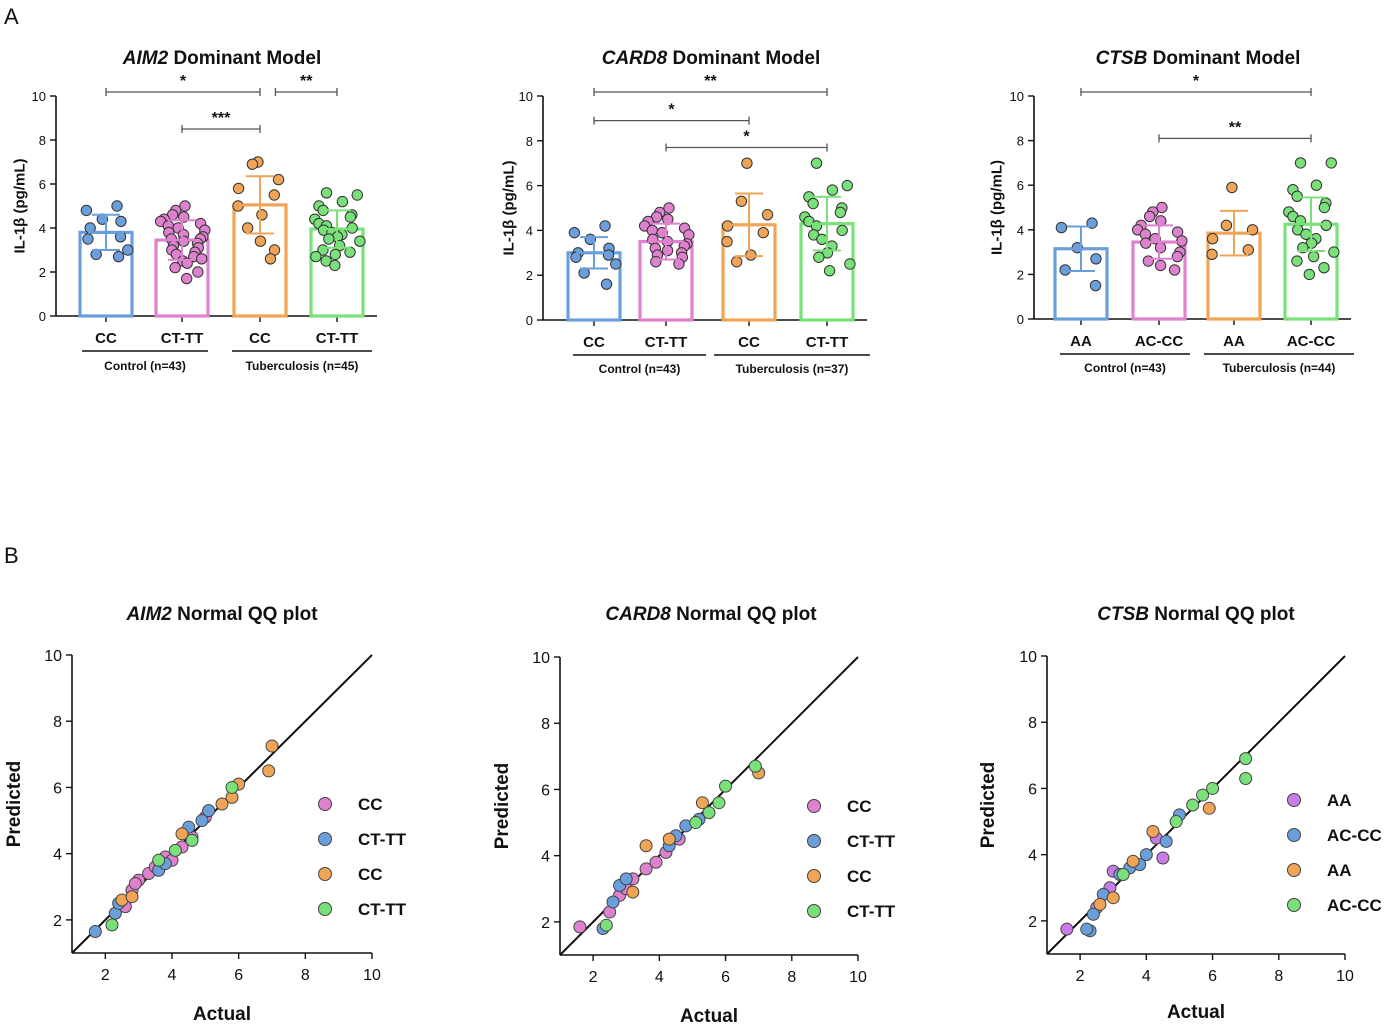 The width and height of the screenshot is (1392, 1026). I want to click on chart-title: AIM2 Normal QQ plot, so click(221, 614).